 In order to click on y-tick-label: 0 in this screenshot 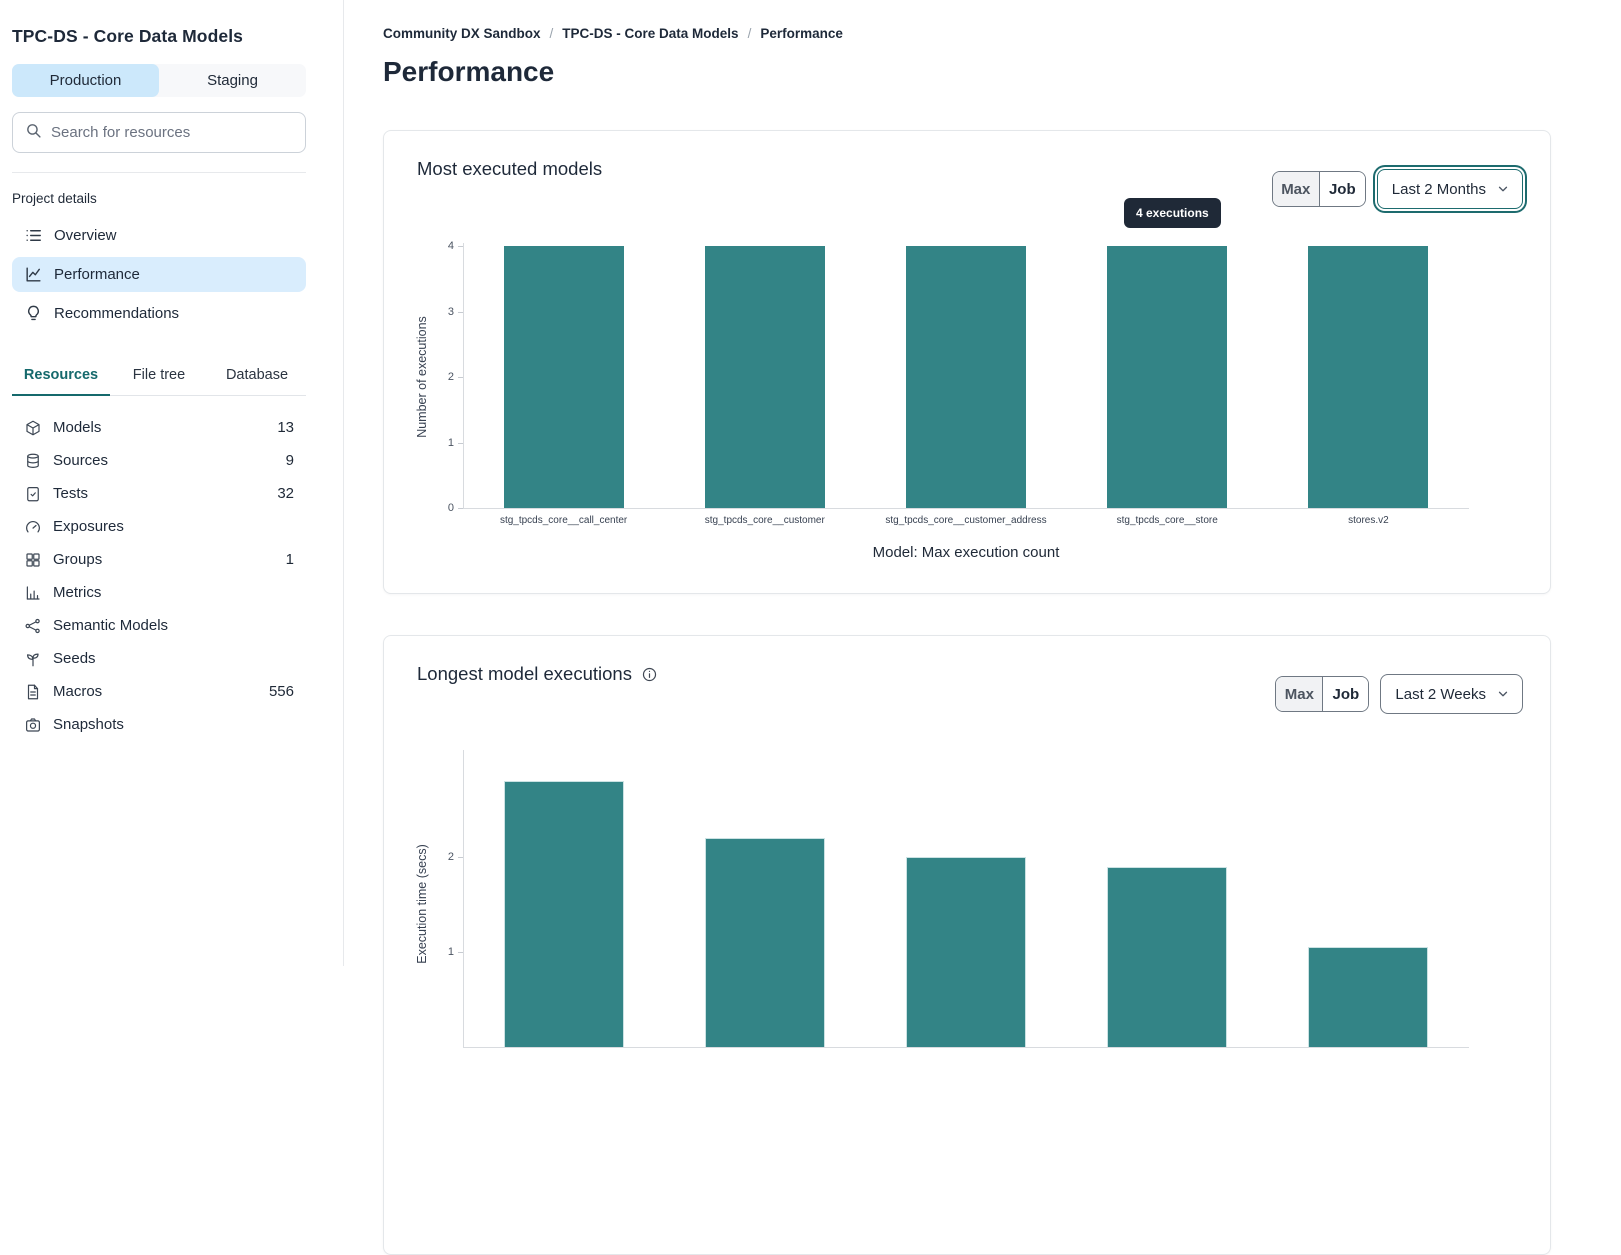, I will do `click(450, 508)`.